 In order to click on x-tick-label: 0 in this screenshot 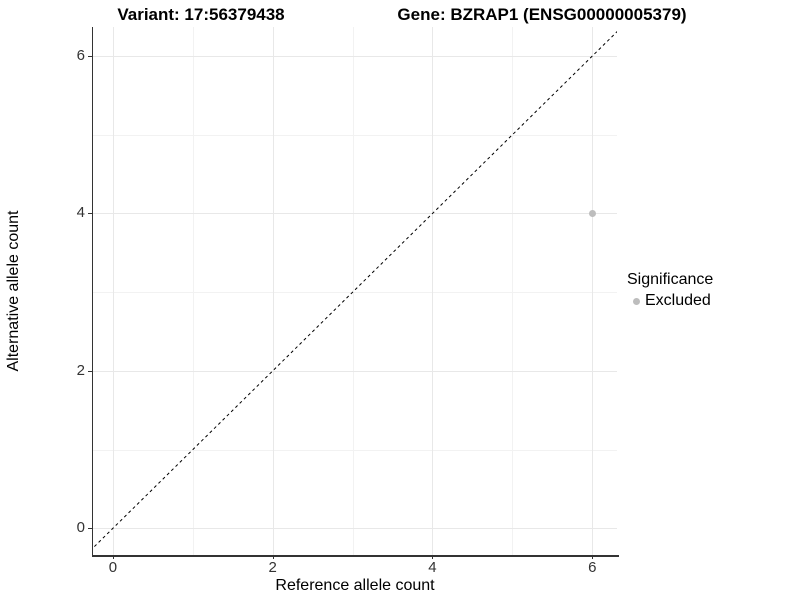, I will do `click(113, 567)`.